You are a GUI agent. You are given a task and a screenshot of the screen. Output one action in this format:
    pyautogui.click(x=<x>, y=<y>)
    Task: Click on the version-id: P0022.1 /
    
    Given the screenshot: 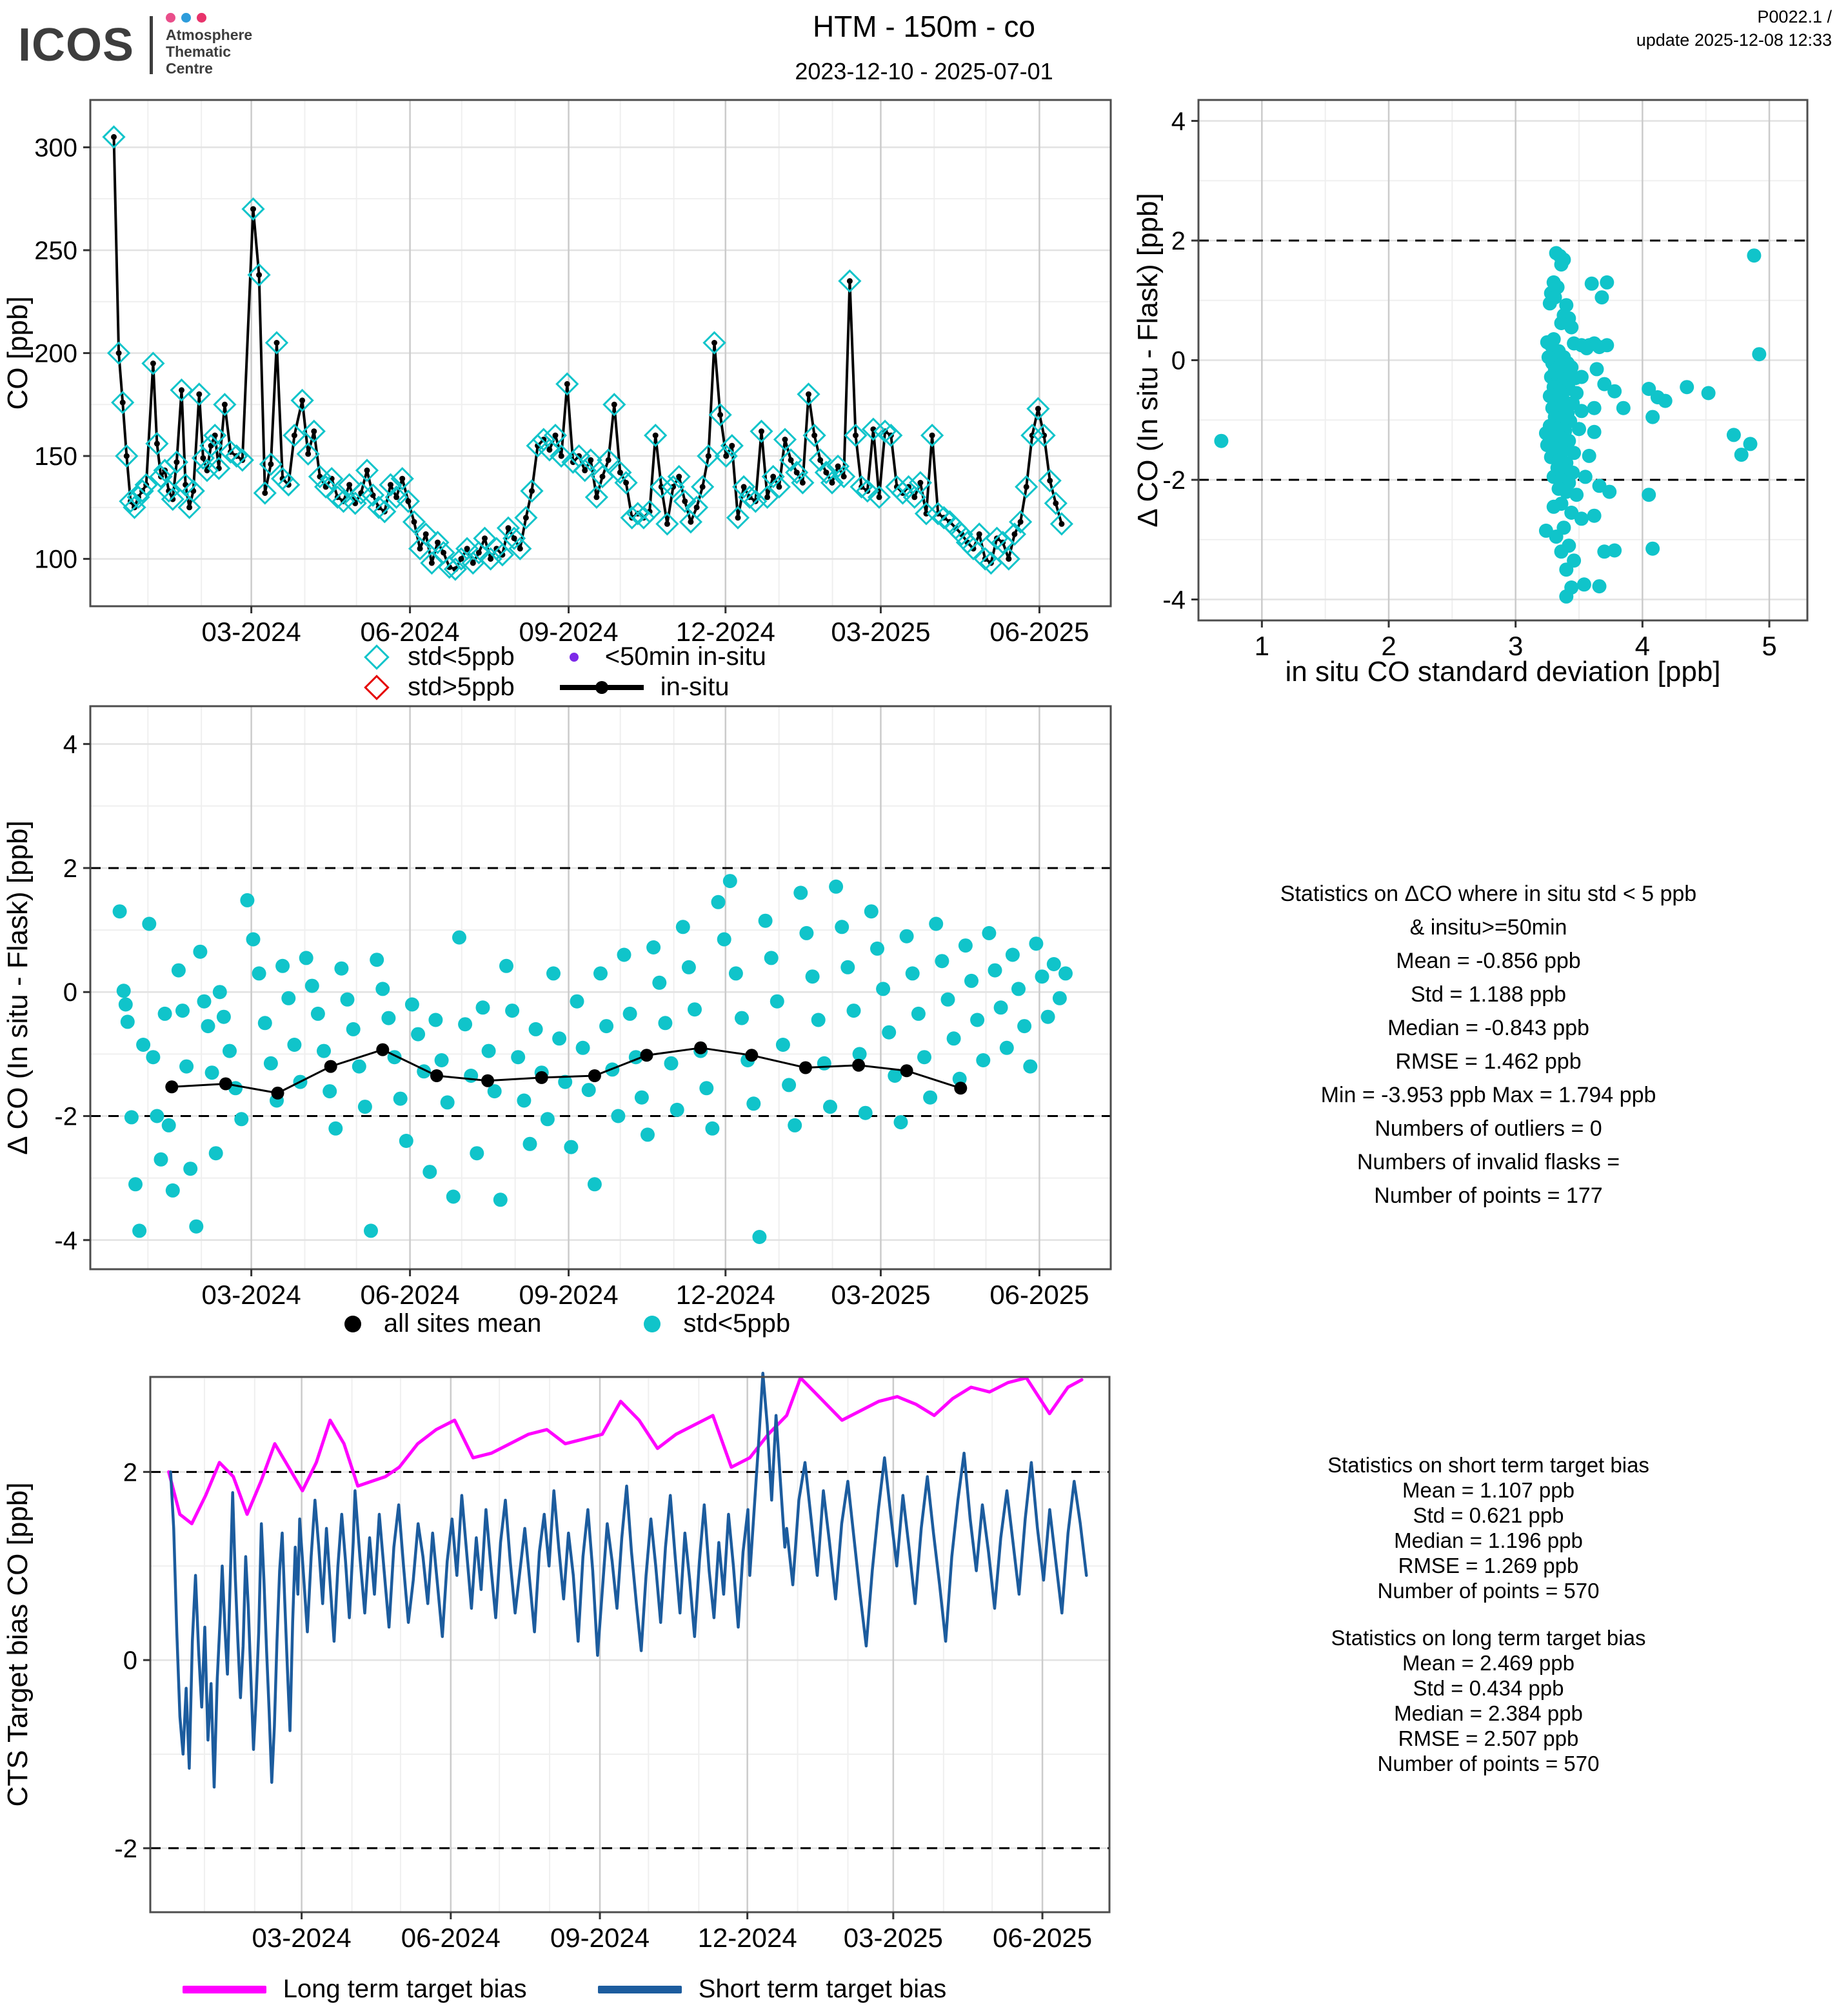 What is the action you would take?
    pyautogui.click(x=1794, y=16)
    